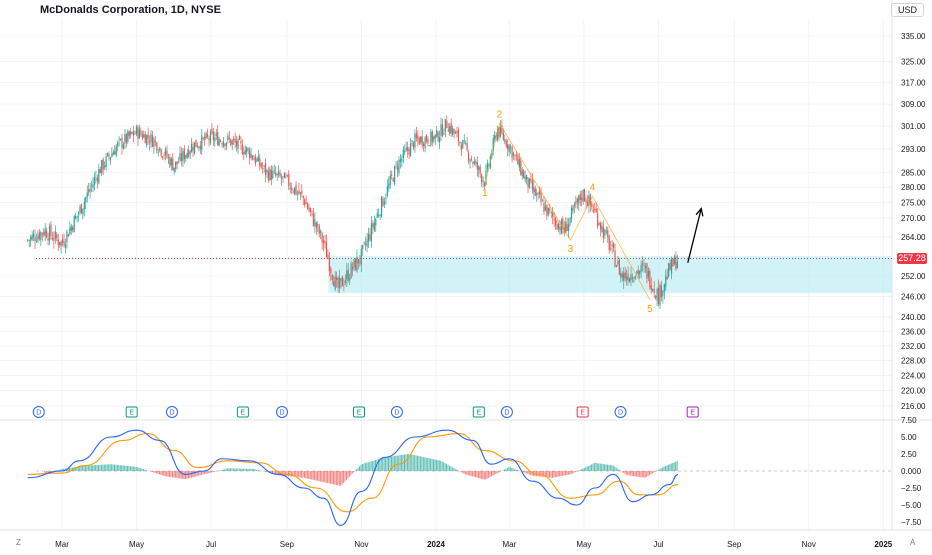  Describe the element at coordinates (353, 477) in the screenshot. I see `macd-line` at that location.